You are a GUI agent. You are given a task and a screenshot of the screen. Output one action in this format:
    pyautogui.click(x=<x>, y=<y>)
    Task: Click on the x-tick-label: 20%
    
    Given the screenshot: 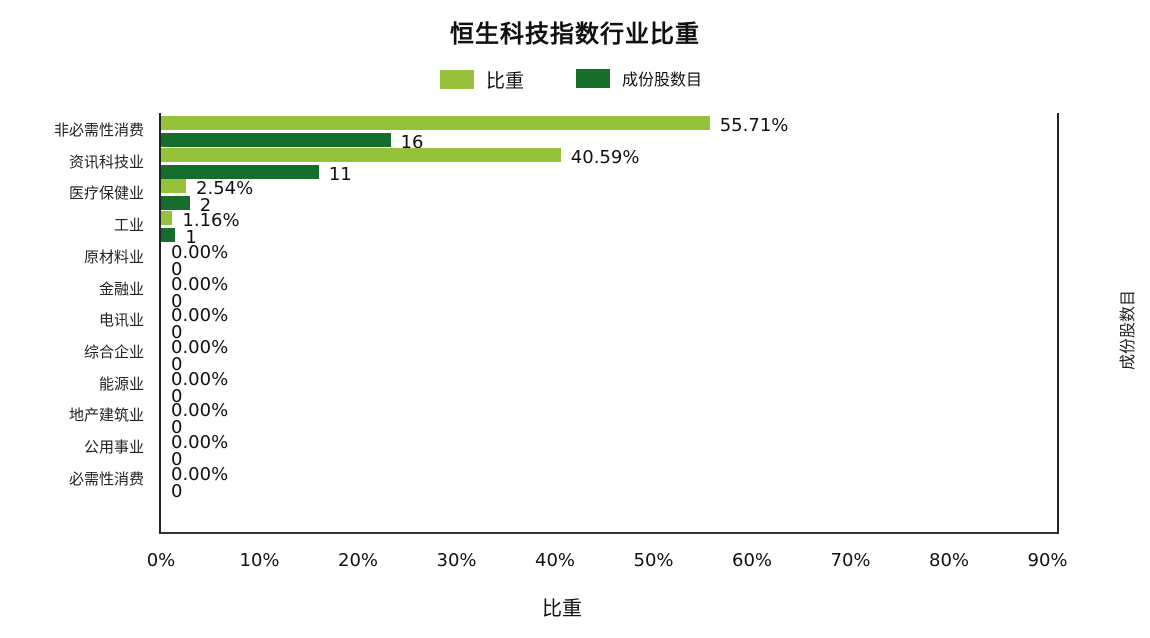 What is the action you would take?
    pyautogui.click(x=358, y=560)
    